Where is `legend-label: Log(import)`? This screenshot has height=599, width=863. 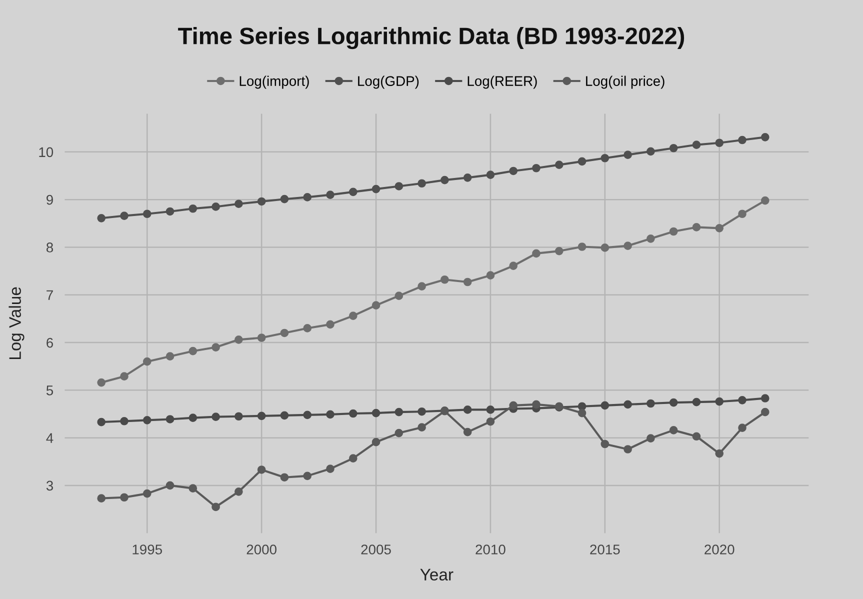
legend-label: Log(import) is located at coordinates (274, 82).